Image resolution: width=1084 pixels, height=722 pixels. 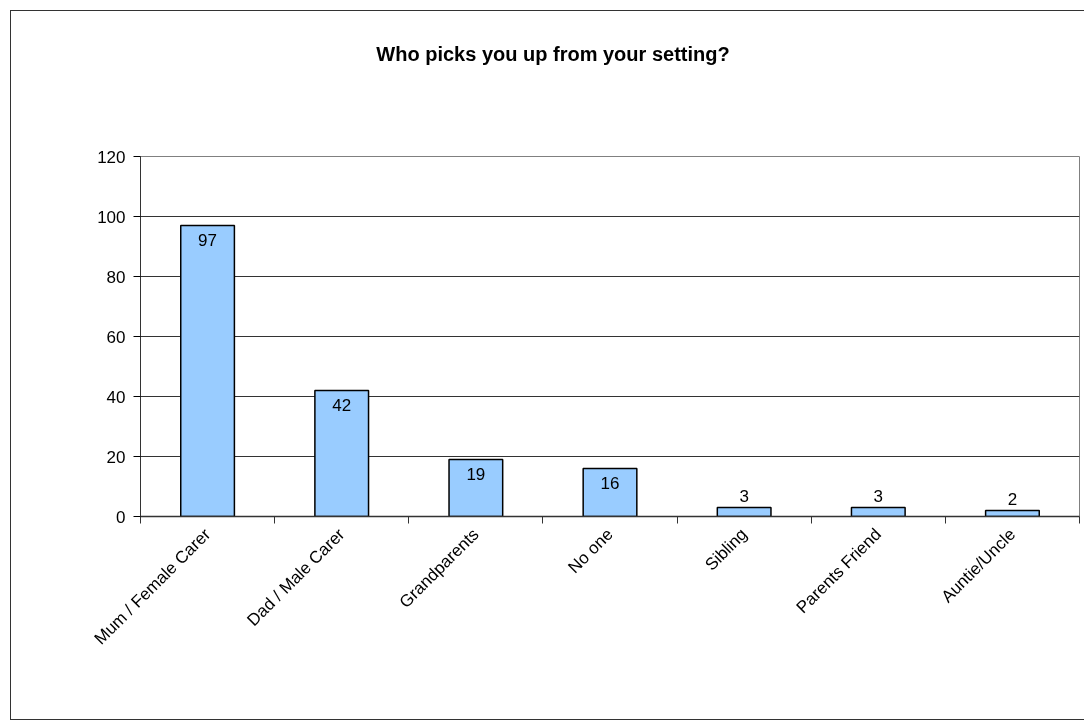 What do you see at coordinates (342, 405) in the screenshot?
I see `data-label: 42` at bounding box center [342, 405].